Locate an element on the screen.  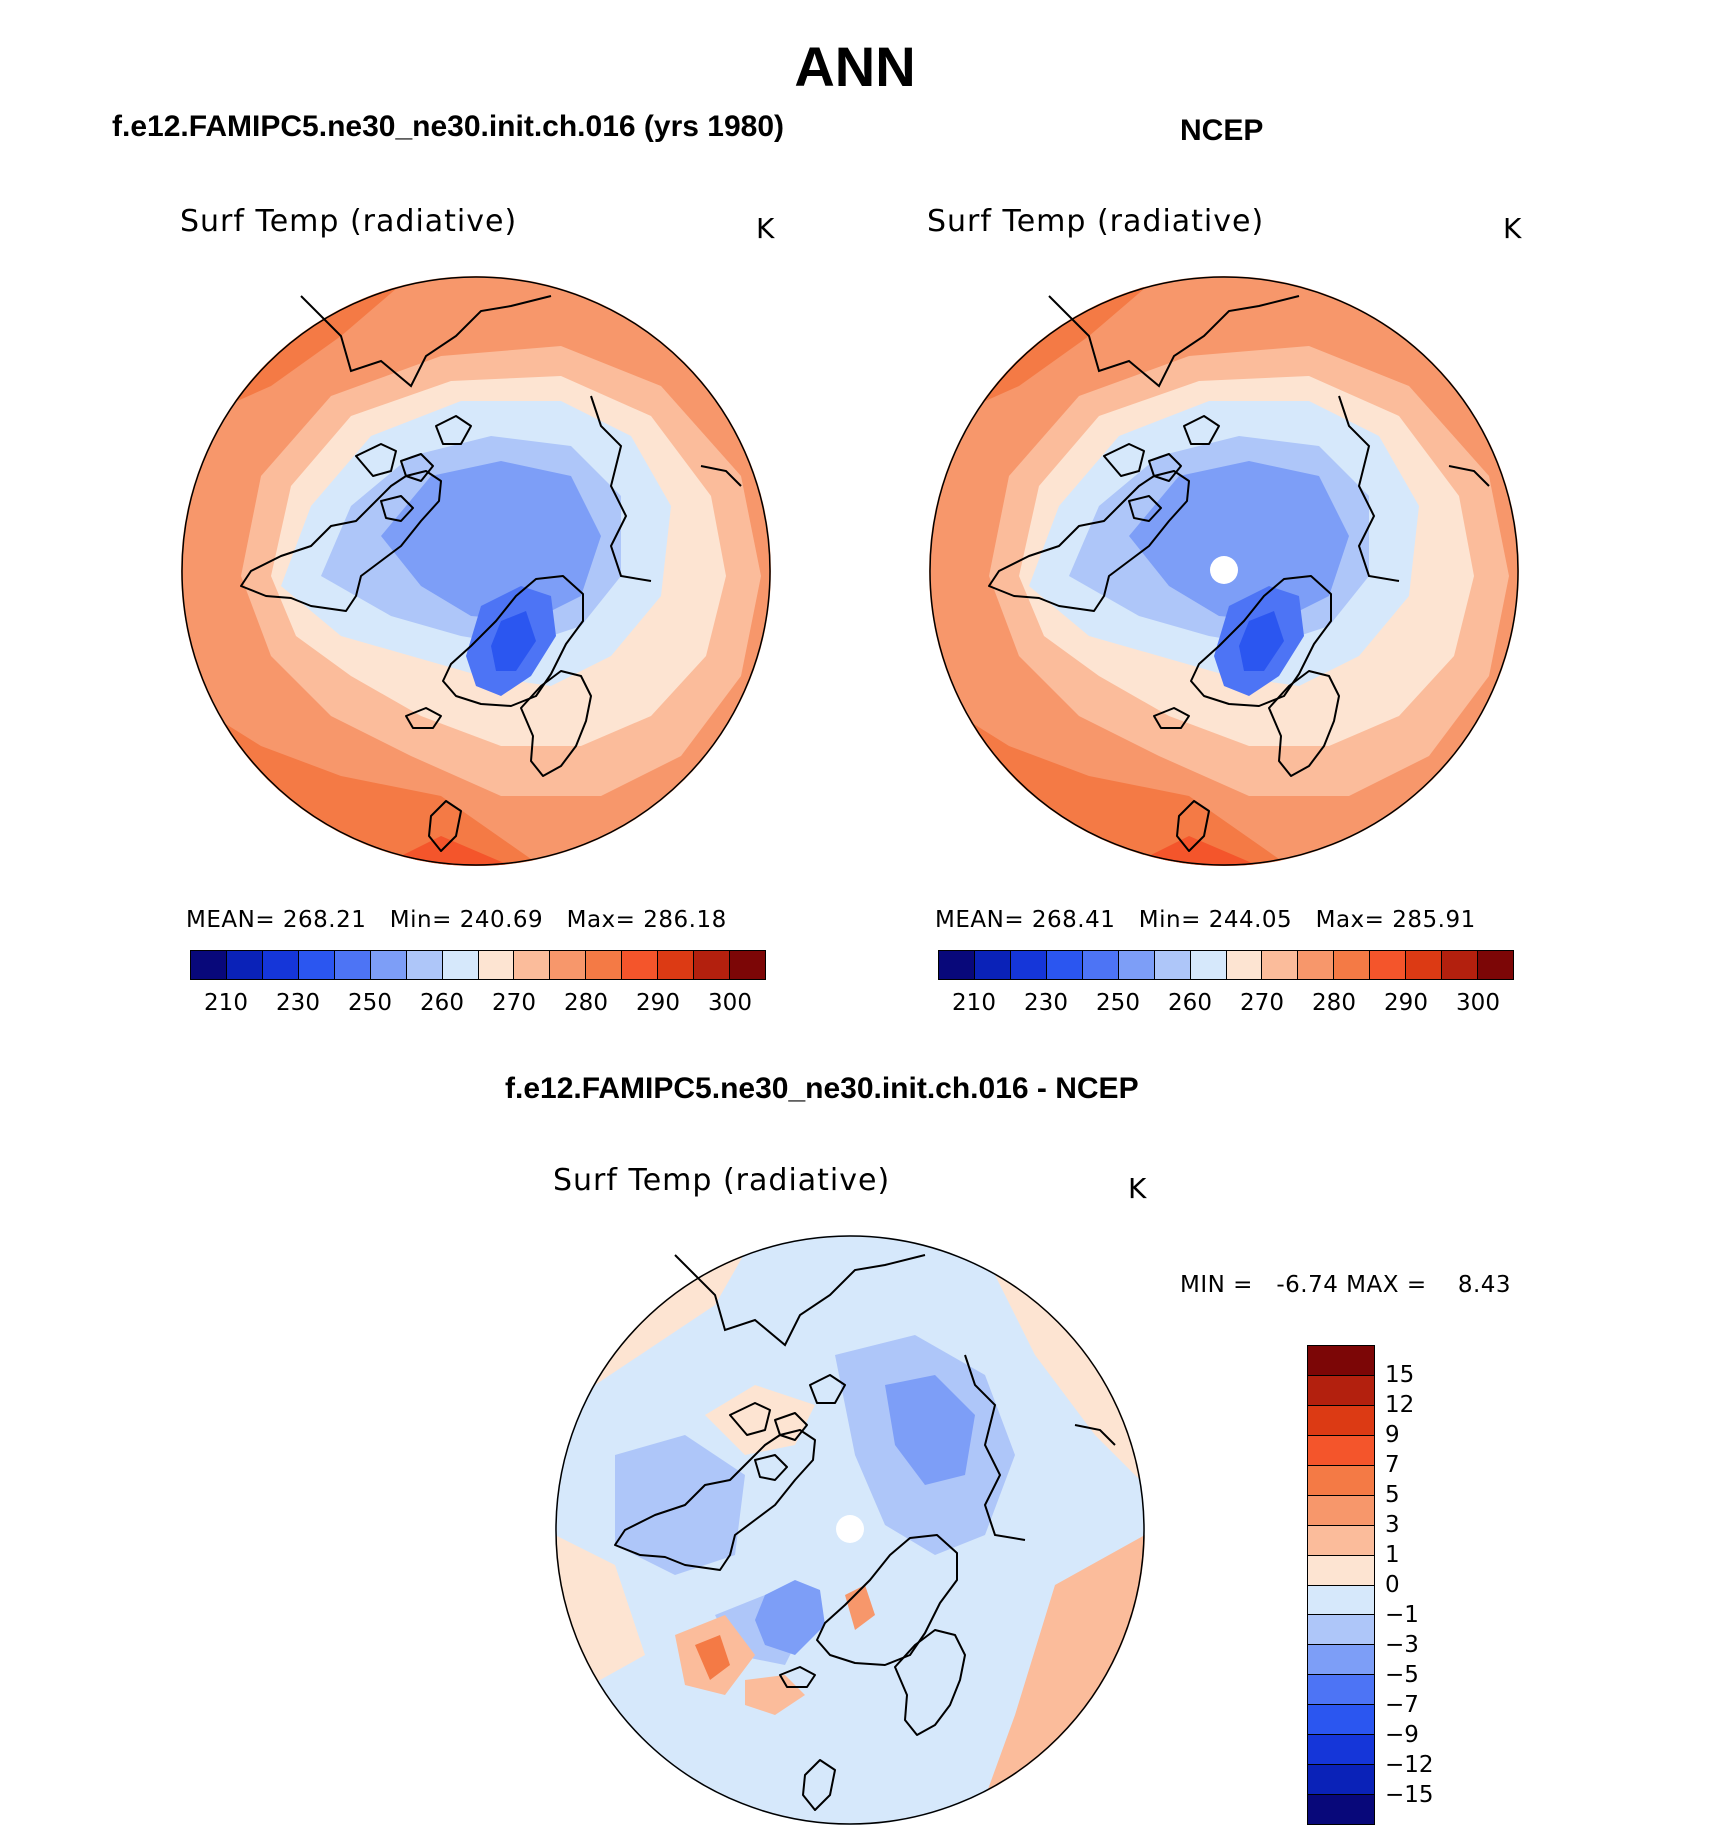
colorbar-tick-label: 5 is located at coordinates (1392, 1495).